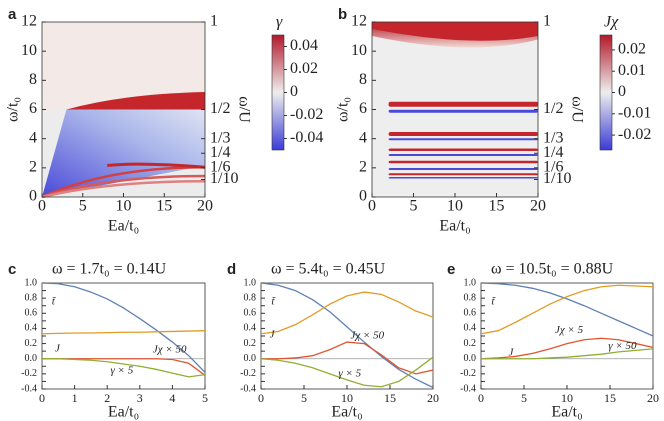 The width and height of the screenshot is (664, 421). Describe the element at coordinates (363, 108) in the screenshot. I see `y-tick-label: 6` at that location.